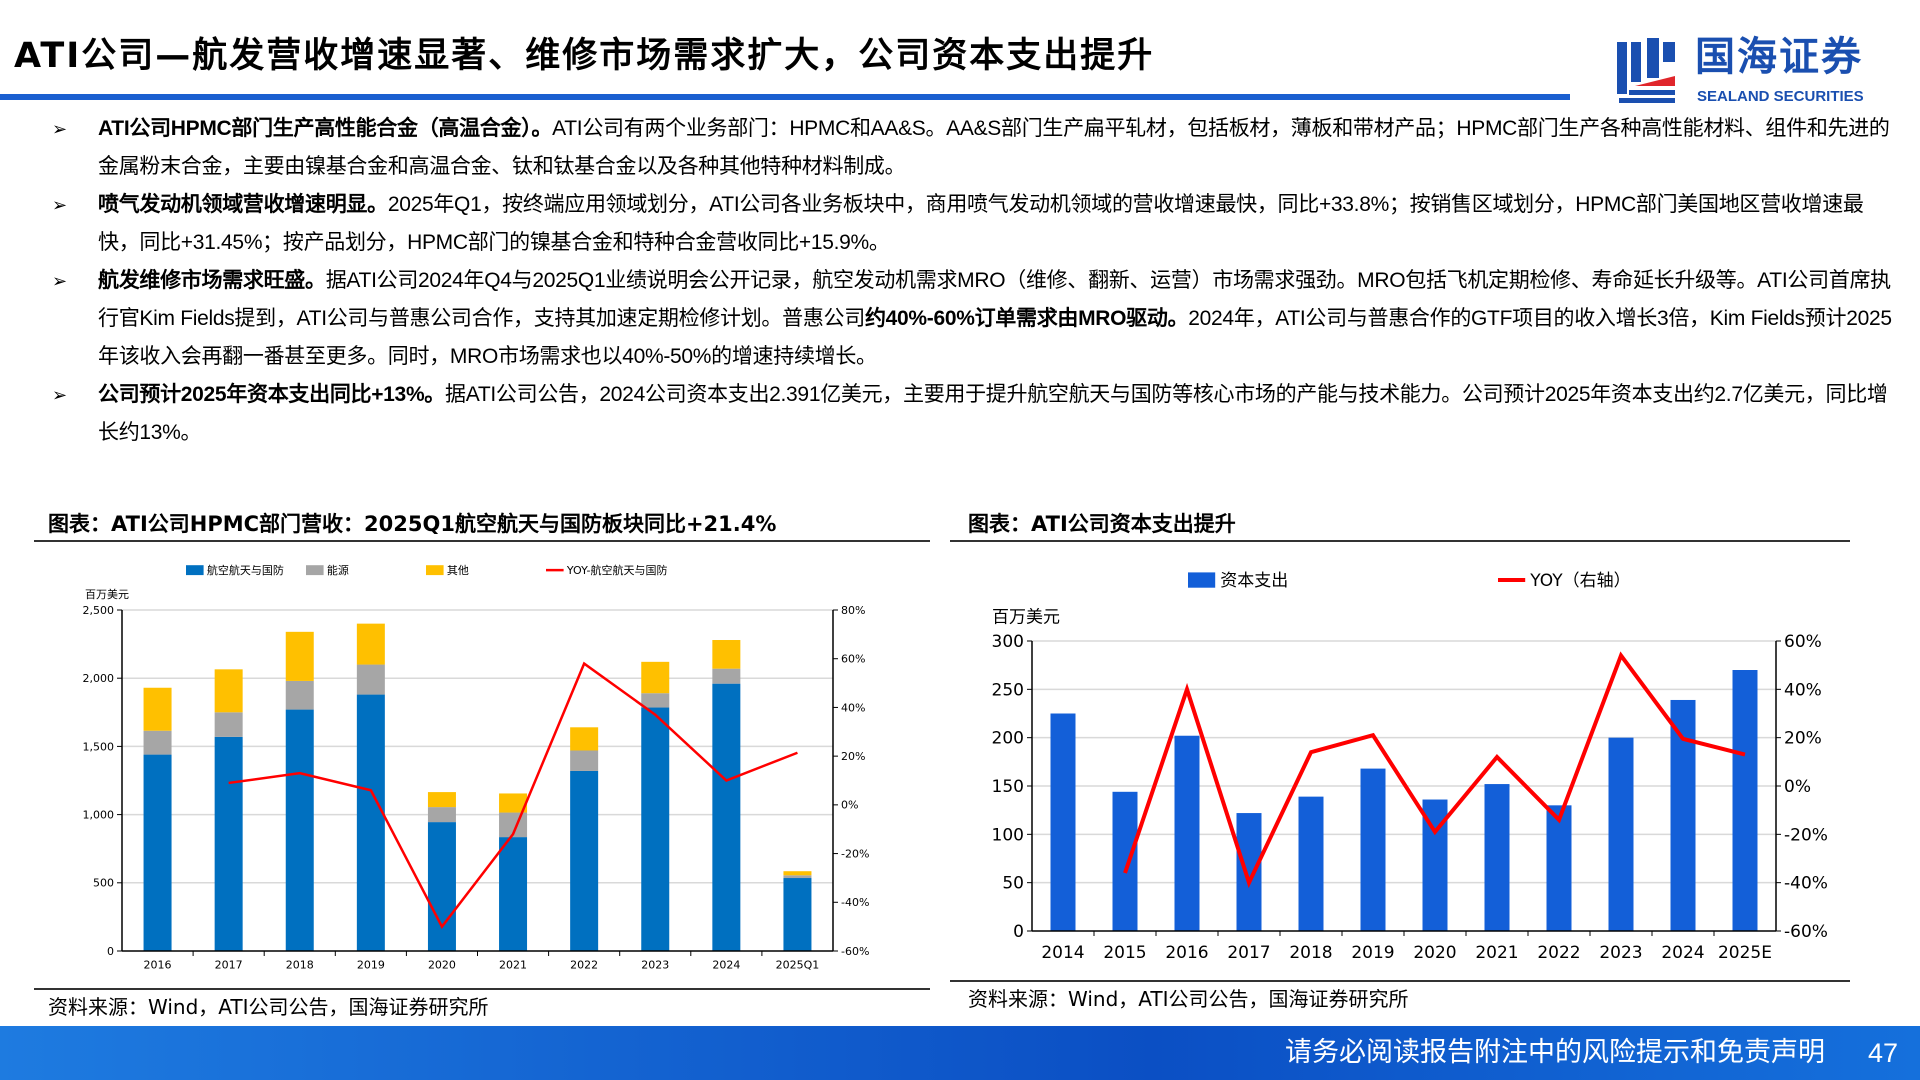 This screenshot has width=1920, height=1080. I want to click on legend-label: YOY-航空航天与国防, so click(617, 570).